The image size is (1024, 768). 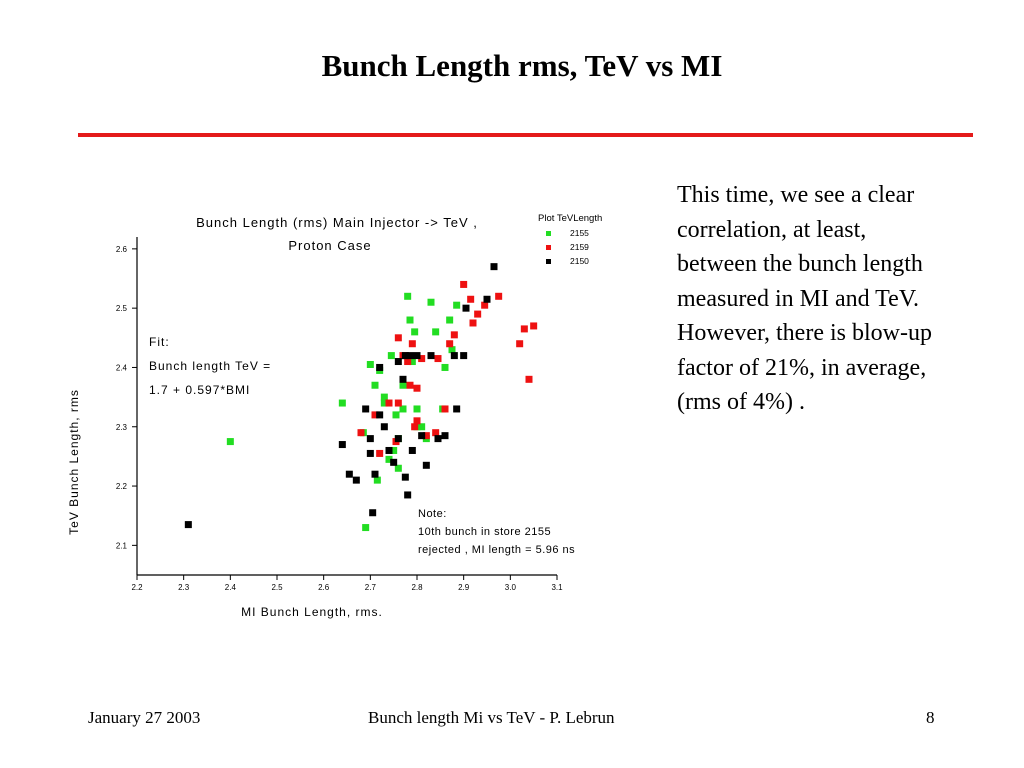 What do you see at coordinates (324, 587) in the screenshot?
I see `x-tick-label: 2.6` at bounding box center [324, 587].